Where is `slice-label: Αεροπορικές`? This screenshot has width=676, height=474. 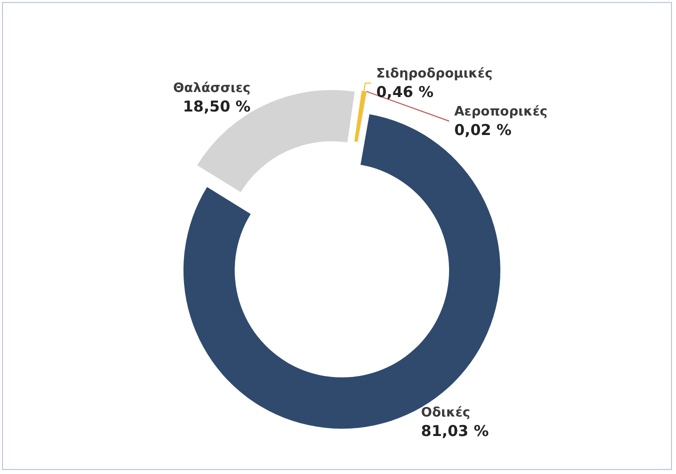 slice-label: Αεροπορικές is located at coordinates (501, 112).